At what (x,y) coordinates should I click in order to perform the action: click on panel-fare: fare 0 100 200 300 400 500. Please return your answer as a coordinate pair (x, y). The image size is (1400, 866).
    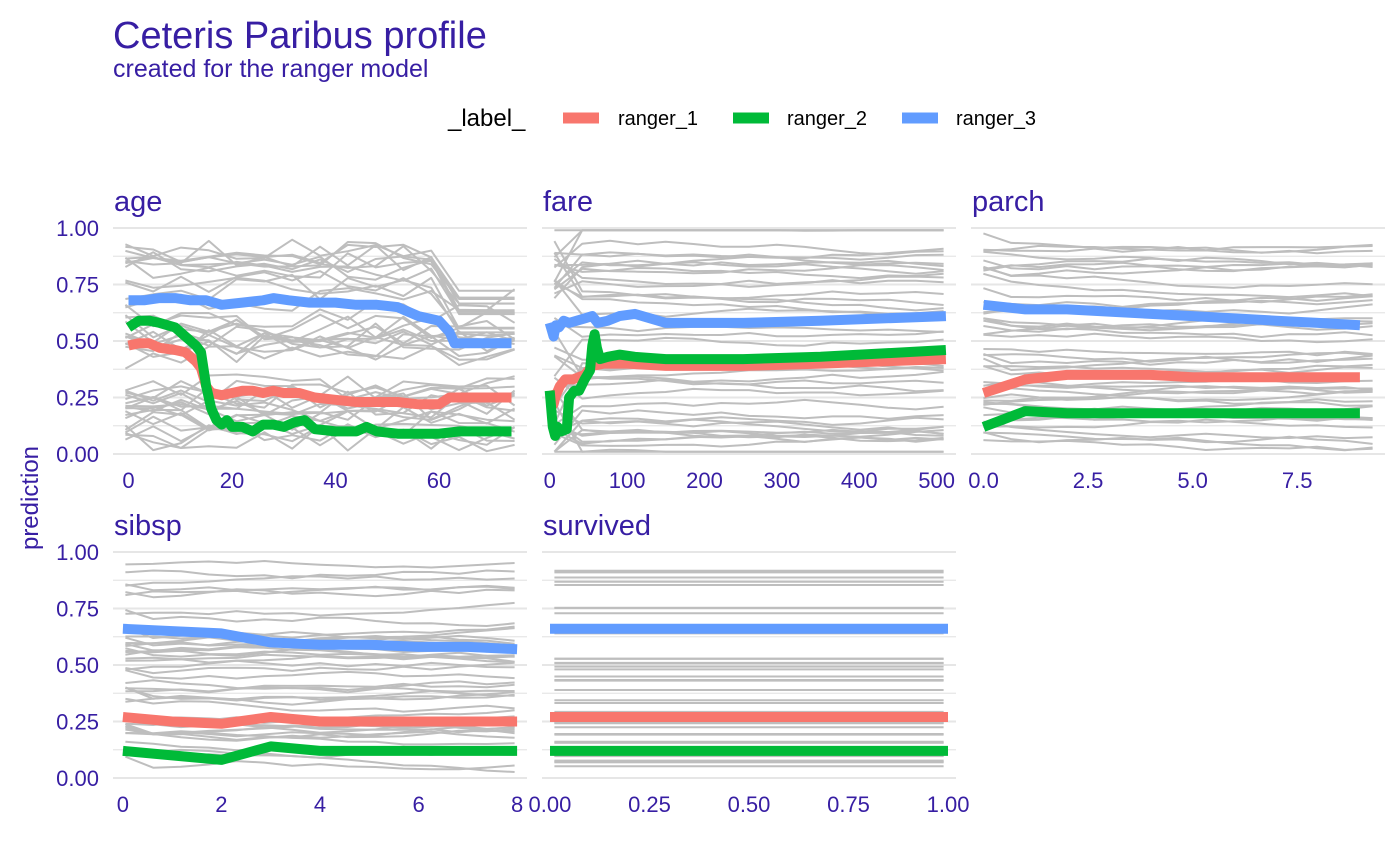
    Looking at the image, I should click on (749, 339).